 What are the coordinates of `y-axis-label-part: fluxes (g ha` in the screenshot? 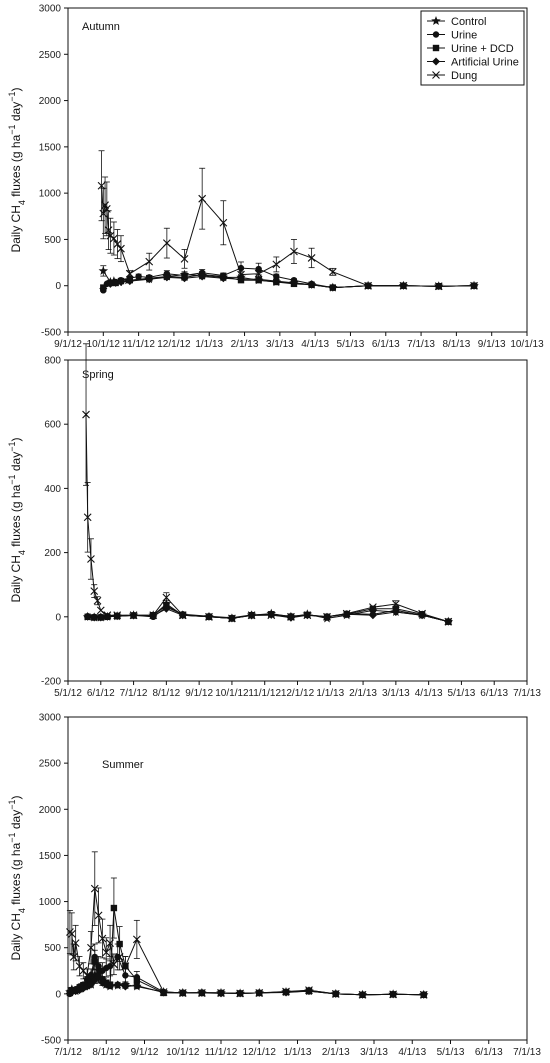 It's located at (16, 517).